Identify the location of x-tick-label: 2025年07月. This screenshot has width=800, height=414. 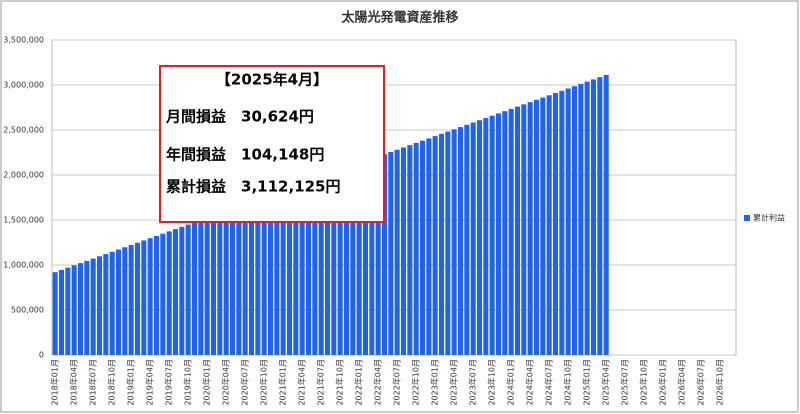
(625, 382).